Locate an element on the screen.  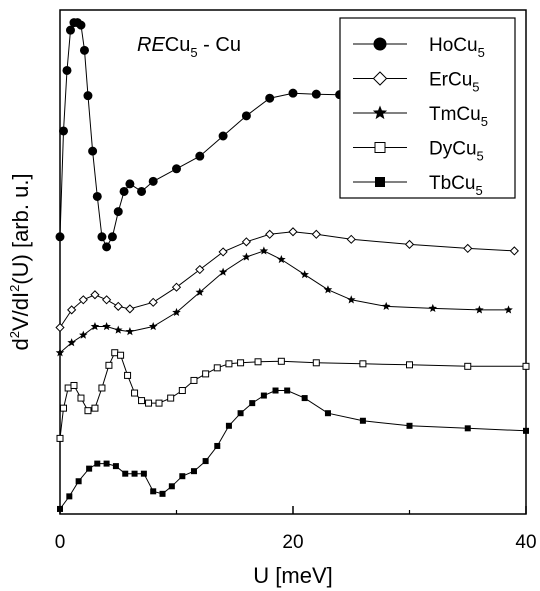
y-axis-label-sup1: 2 is located at coordinates (14, 334).